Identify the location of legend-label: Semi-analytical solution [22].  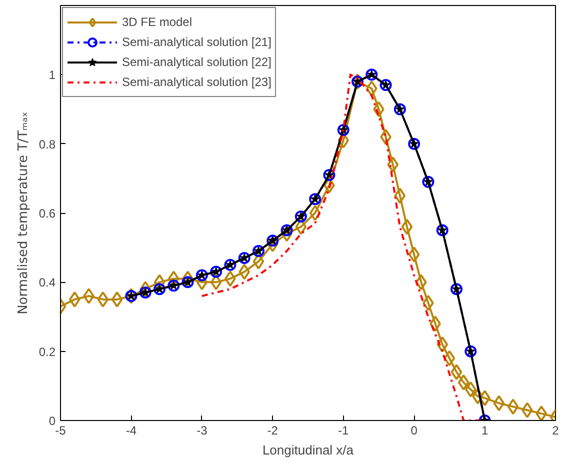
(197, 62).